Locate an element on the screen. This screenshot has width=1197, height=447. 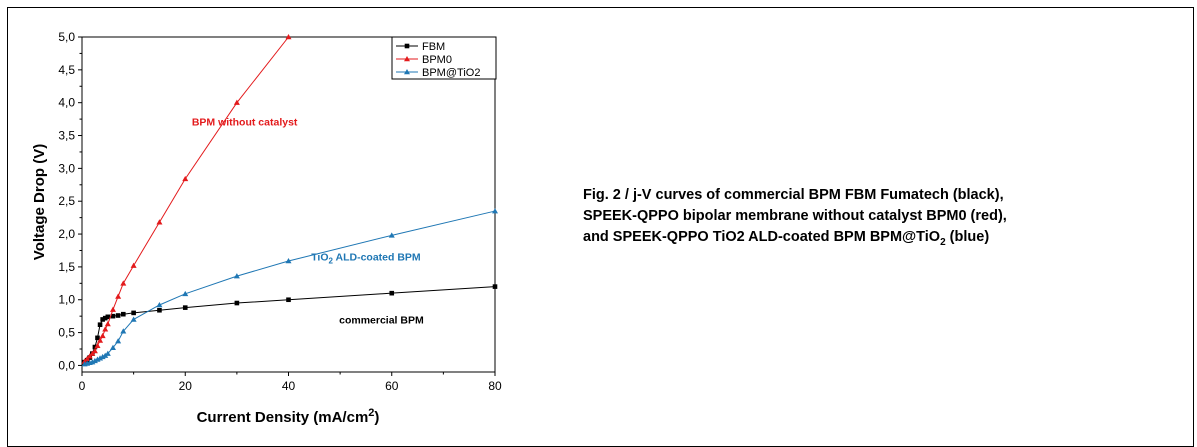
legend-entry: BPM@TiO2 is located at coordinates (438, 73).